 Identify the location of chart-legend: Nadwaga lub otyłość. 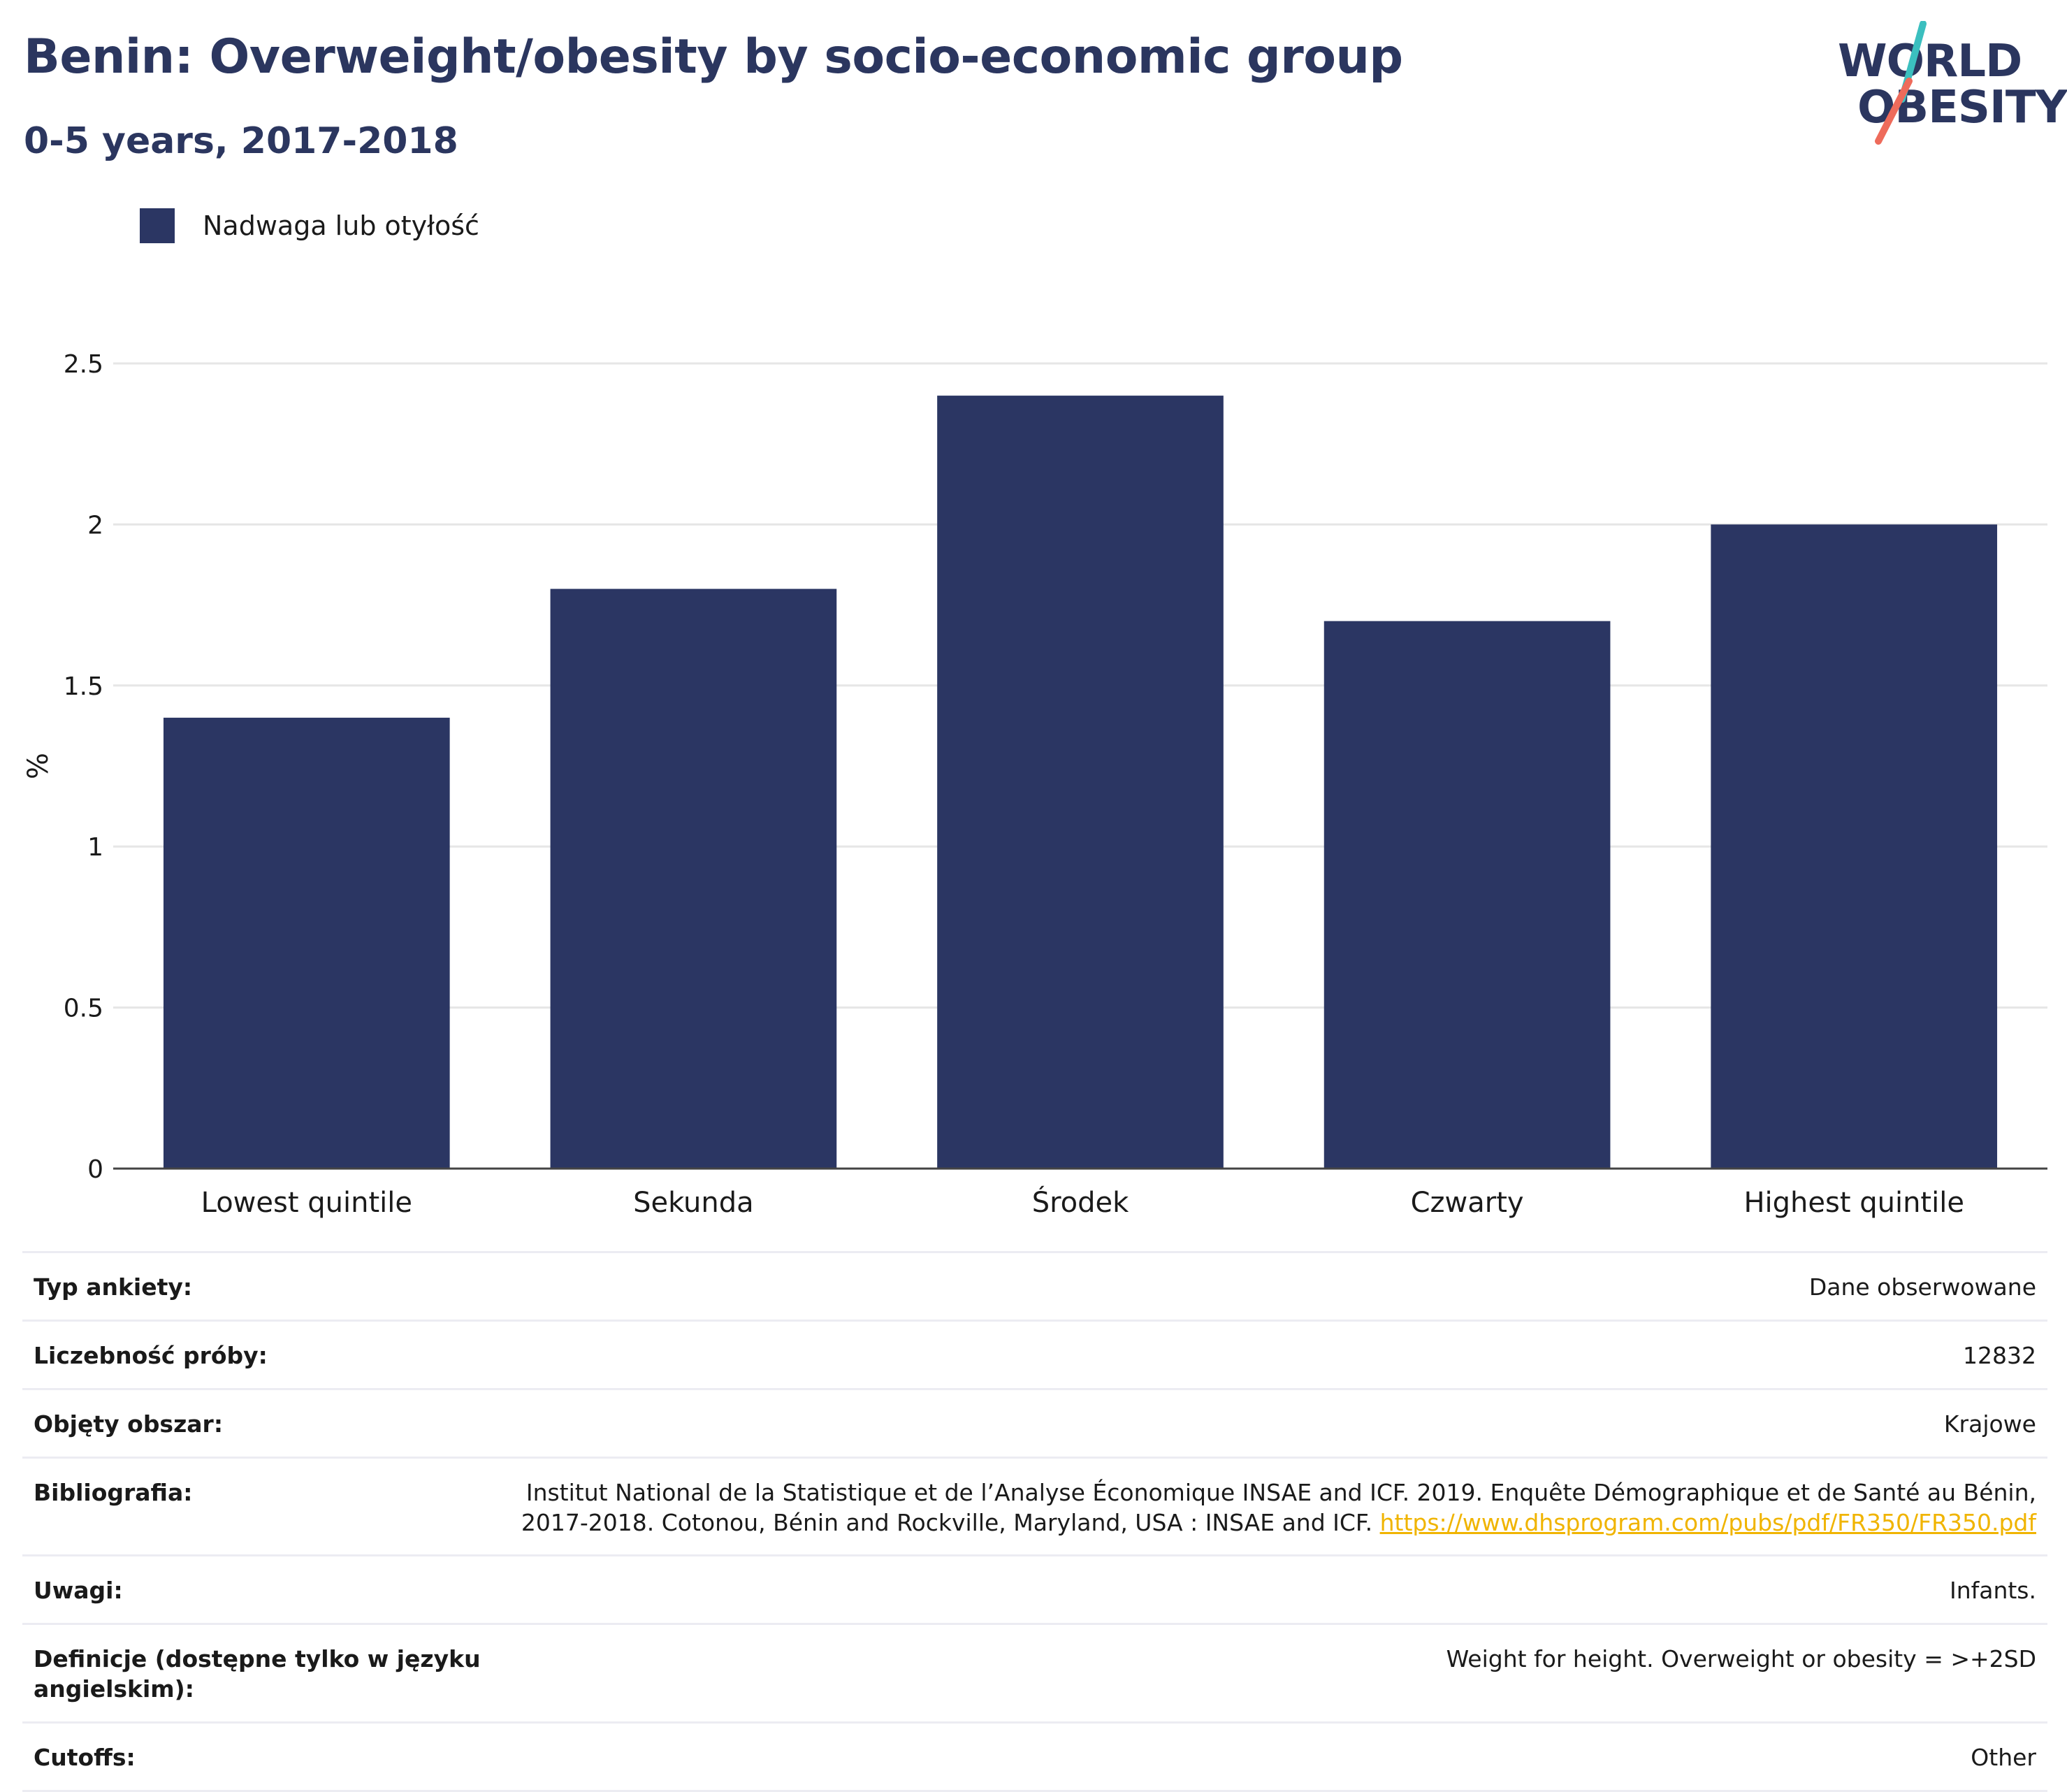
(309, 225).